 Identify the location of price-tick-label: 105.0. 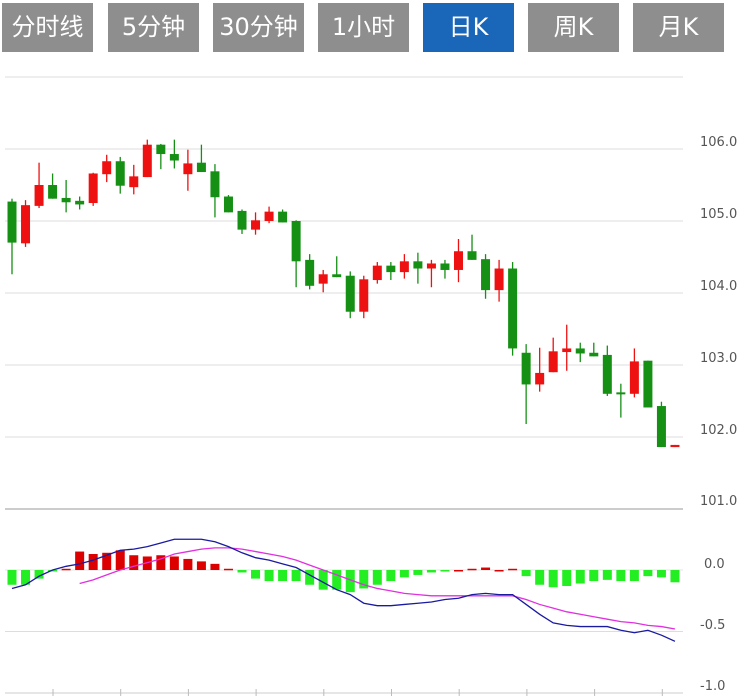
(718, 214).